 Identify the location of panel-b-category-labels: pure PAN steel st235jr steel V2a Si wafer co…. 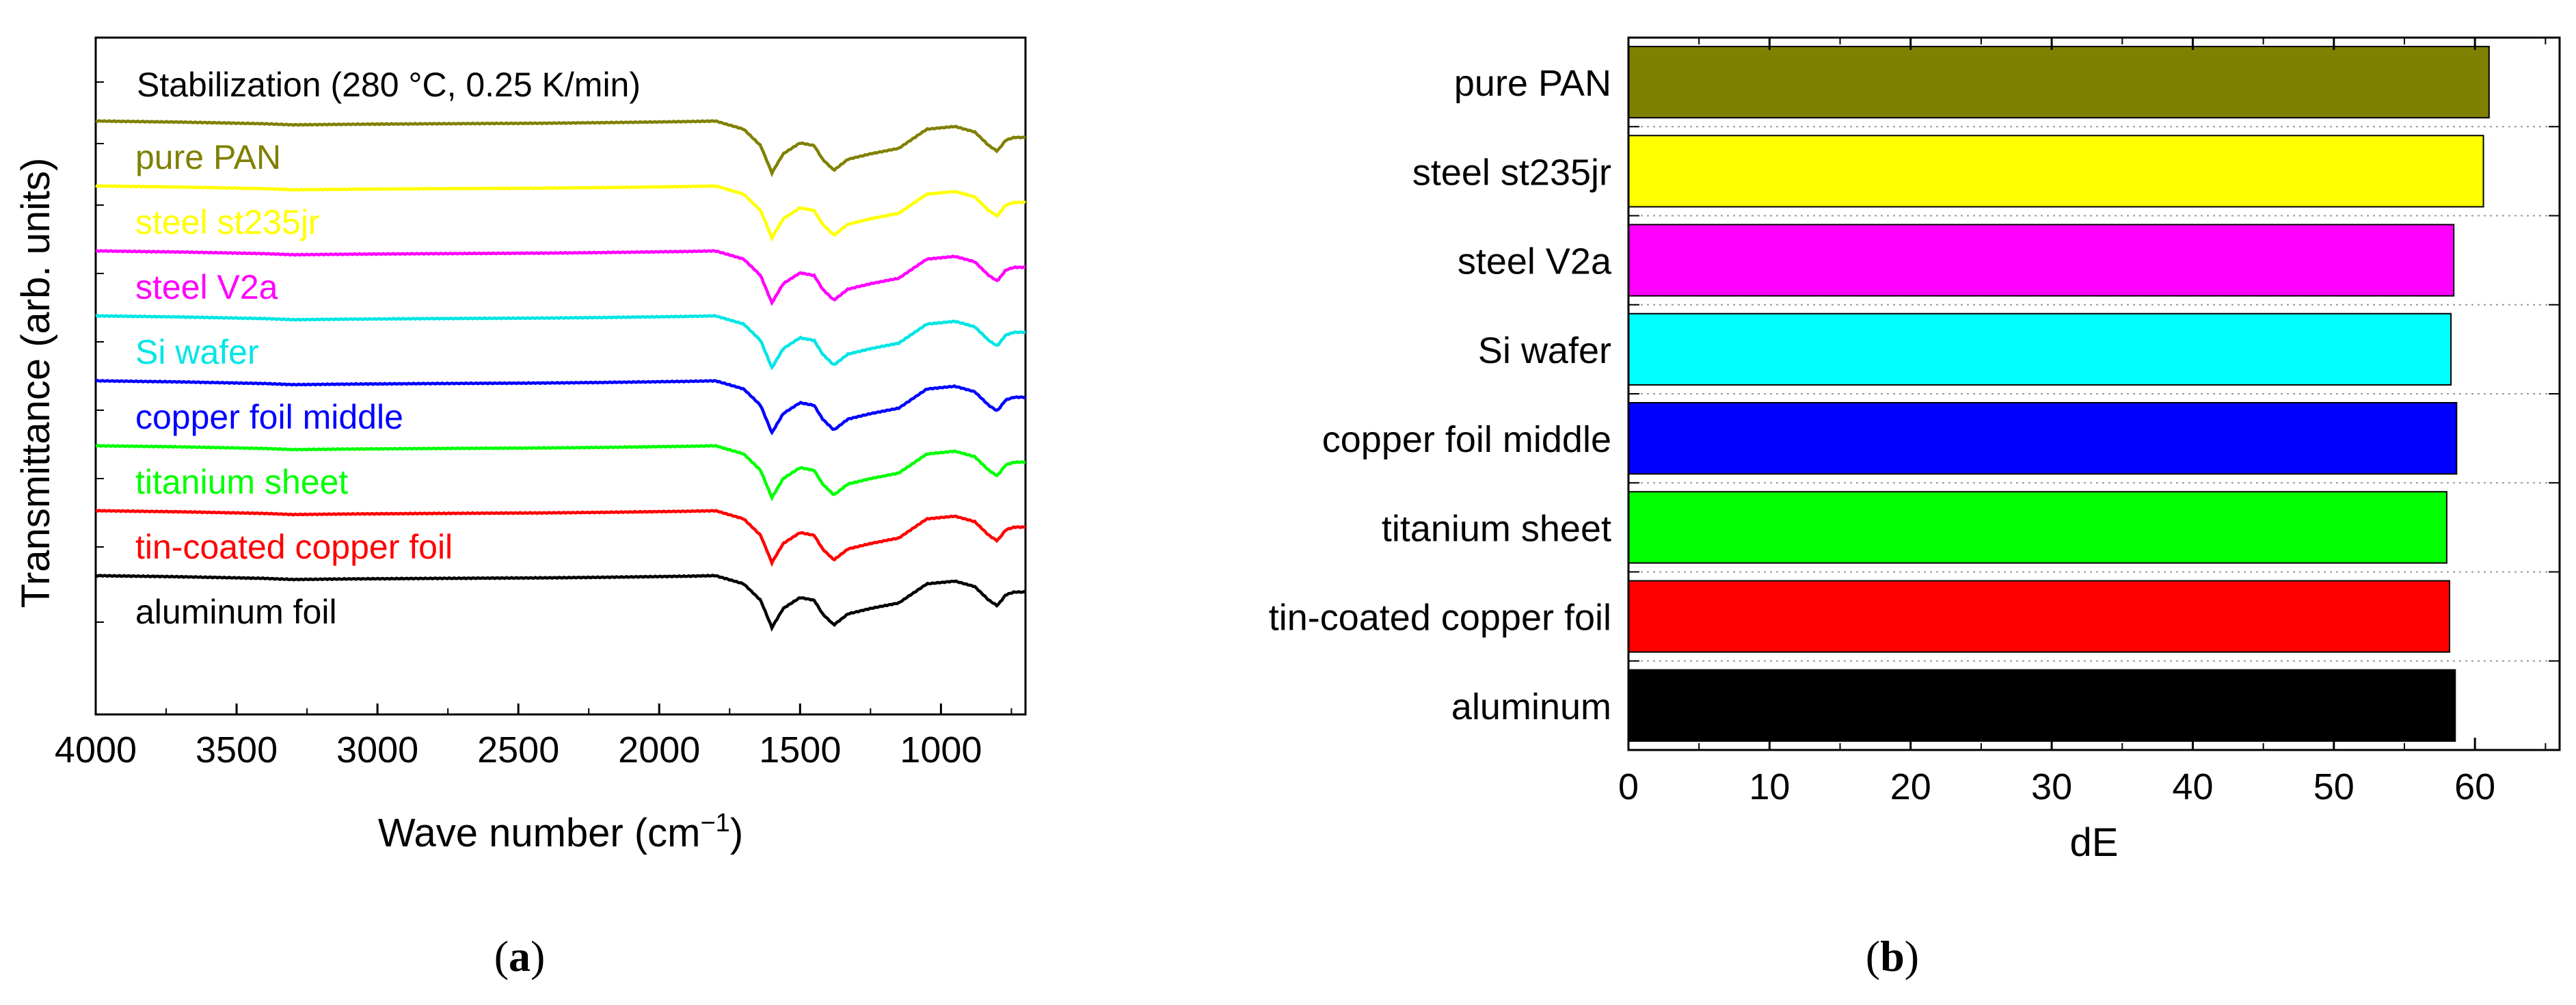
(1440, 395).